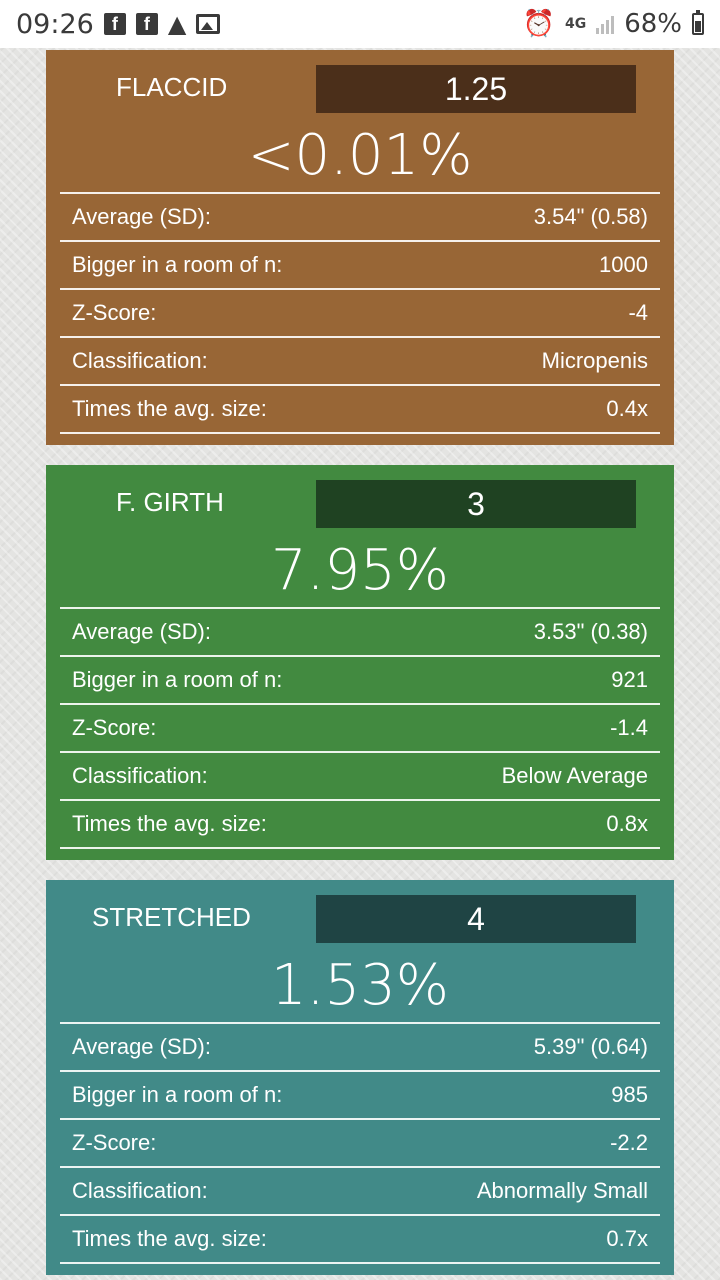  I want to click on table-row: Z-Score: -1.4, so click(360, 729).